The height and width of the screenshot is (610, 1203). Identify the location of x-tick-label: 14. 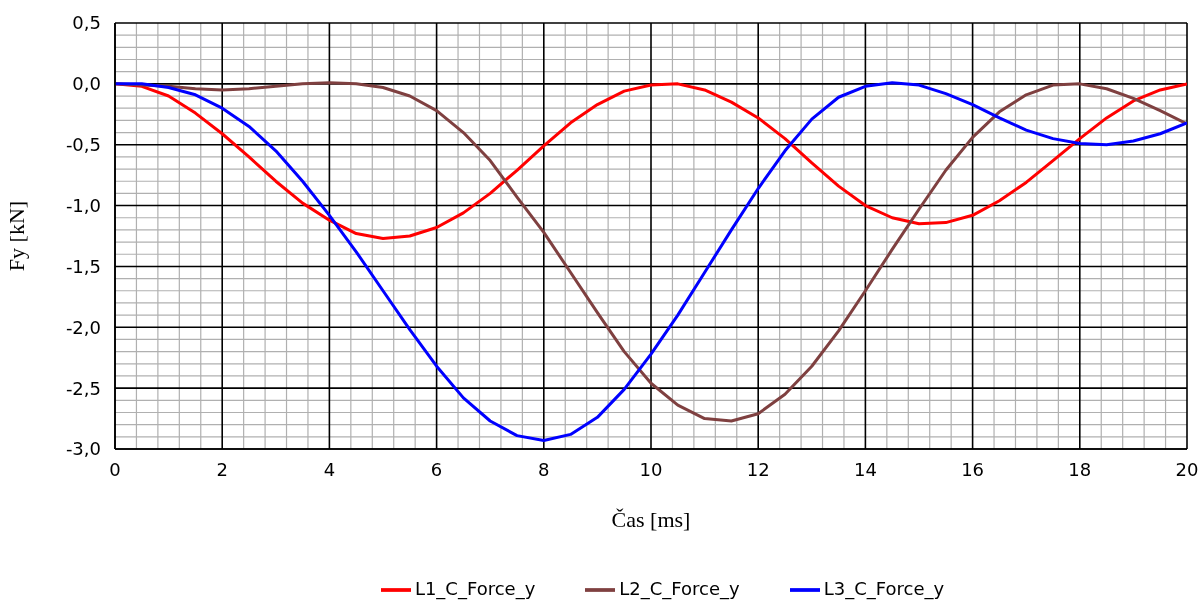
(865, 469).